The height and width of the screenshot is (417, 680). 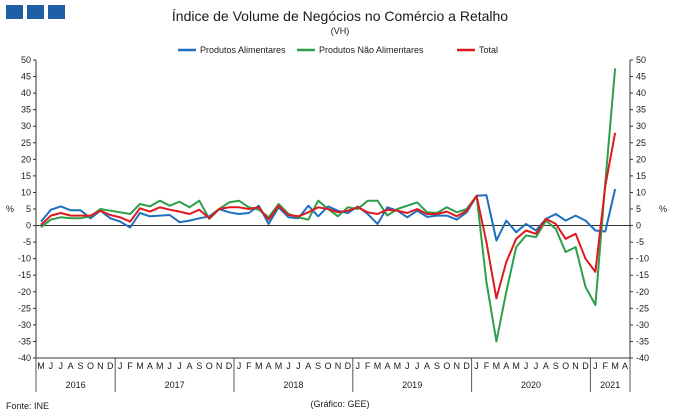 I want to click on y-tick-label-right: -15, so click(x=642, y=275).